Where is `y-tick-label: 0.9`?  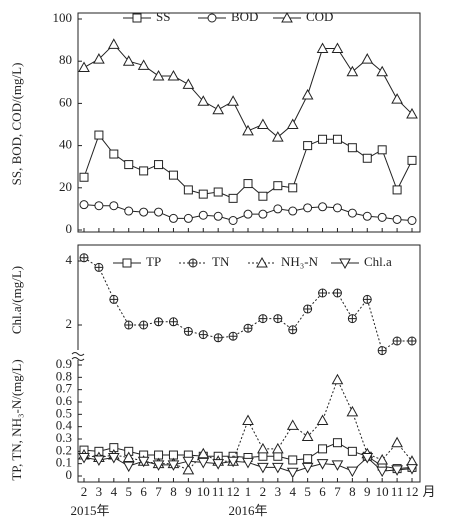 y-tick-label: 0.9 is located at coordinates (64, 363).